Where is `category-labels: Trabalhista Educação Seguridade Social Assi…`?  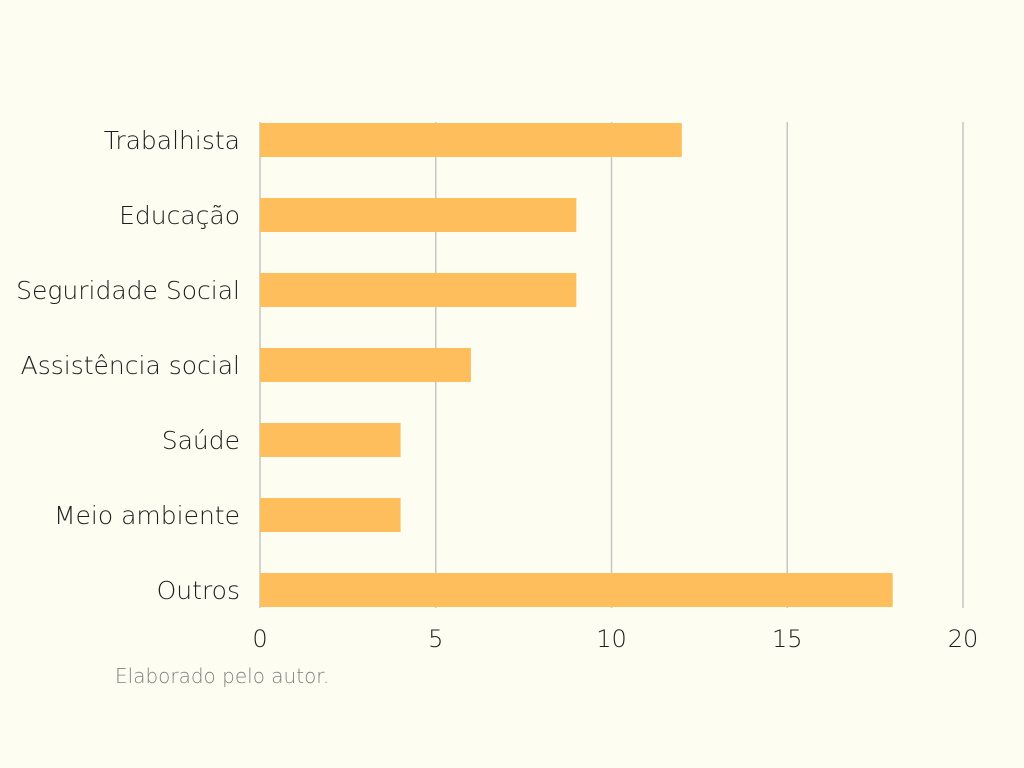
category-labels: Trabalhista Educação Seguridade Social Assi… is located at coordinates (128, 365).